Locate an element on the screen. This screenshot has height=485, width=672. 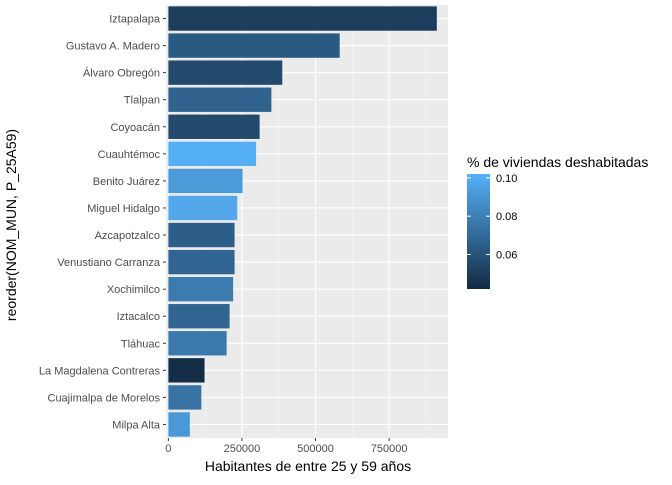
legend-title: % de viviendas deshabitadas is located at coordinates (557, 162).